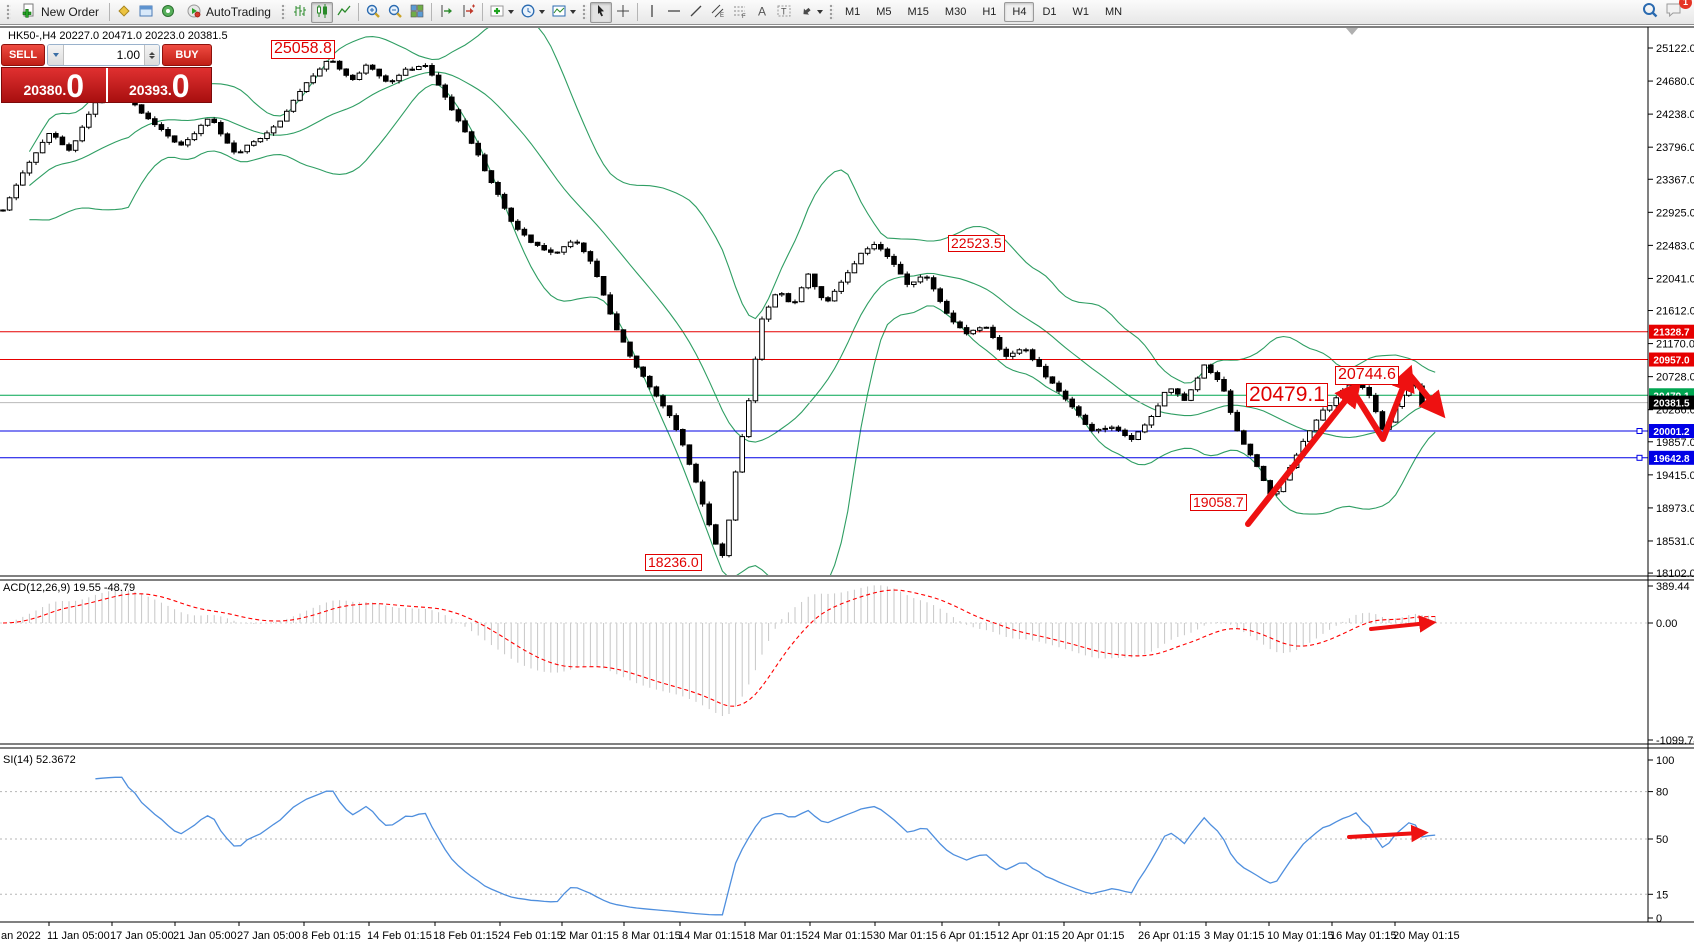  I want to click on price-annotation-label: 20744.6, so click(1367, 375).